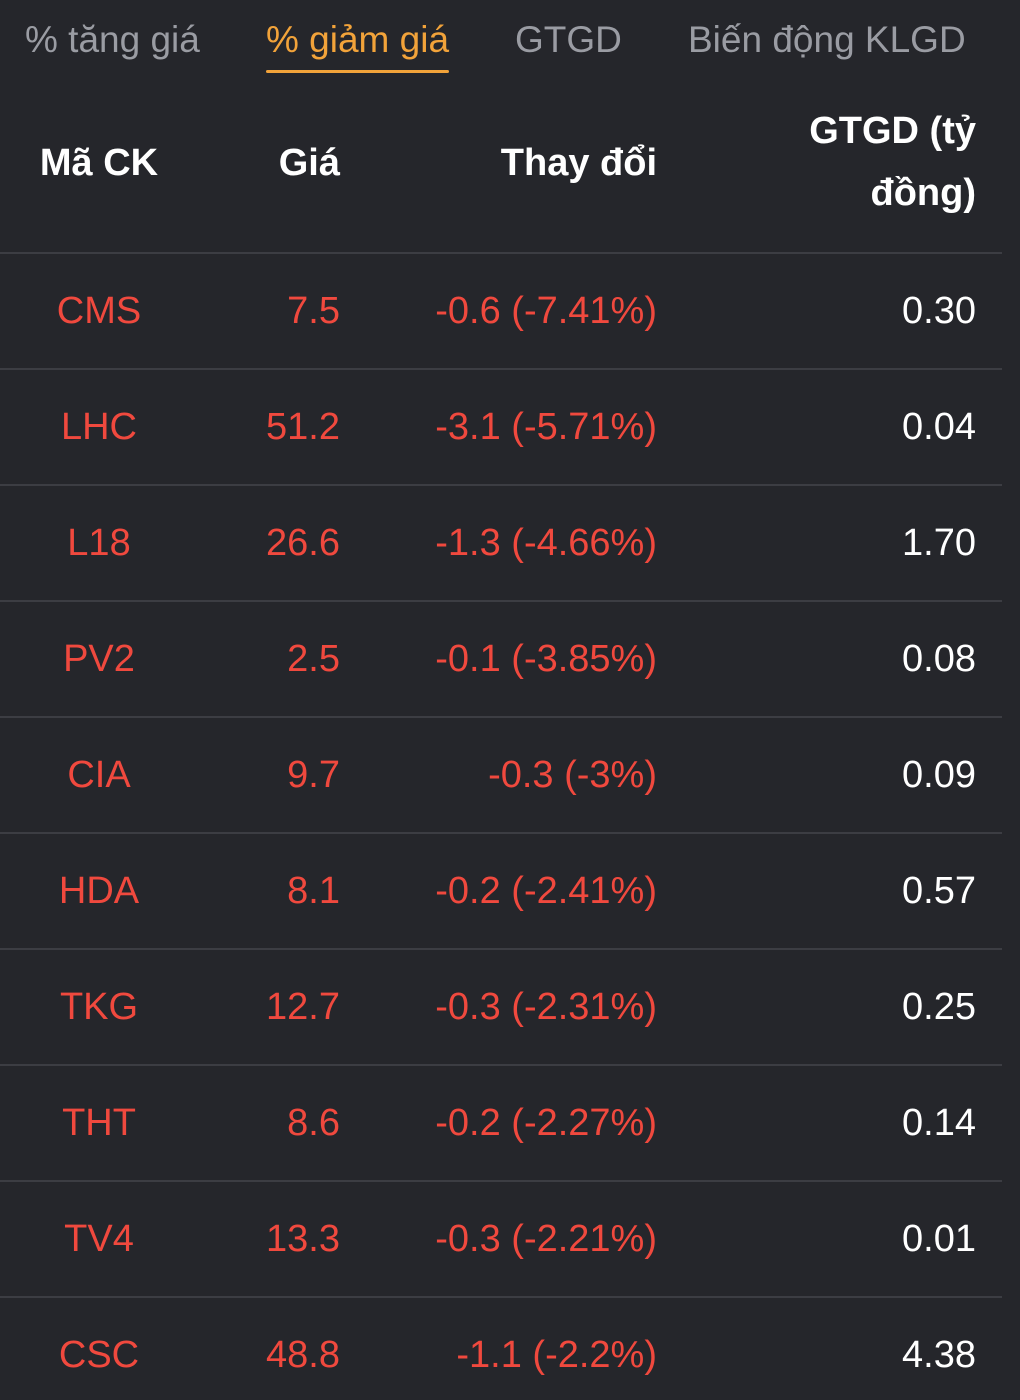 Image resolution: width=1020 pixels, height=1400 pixels. What do you see at coordinates (546, 891) in the screenshot?
I see `stock-change: -0.2 (-2.41%)` at bounding box center [546, 891].